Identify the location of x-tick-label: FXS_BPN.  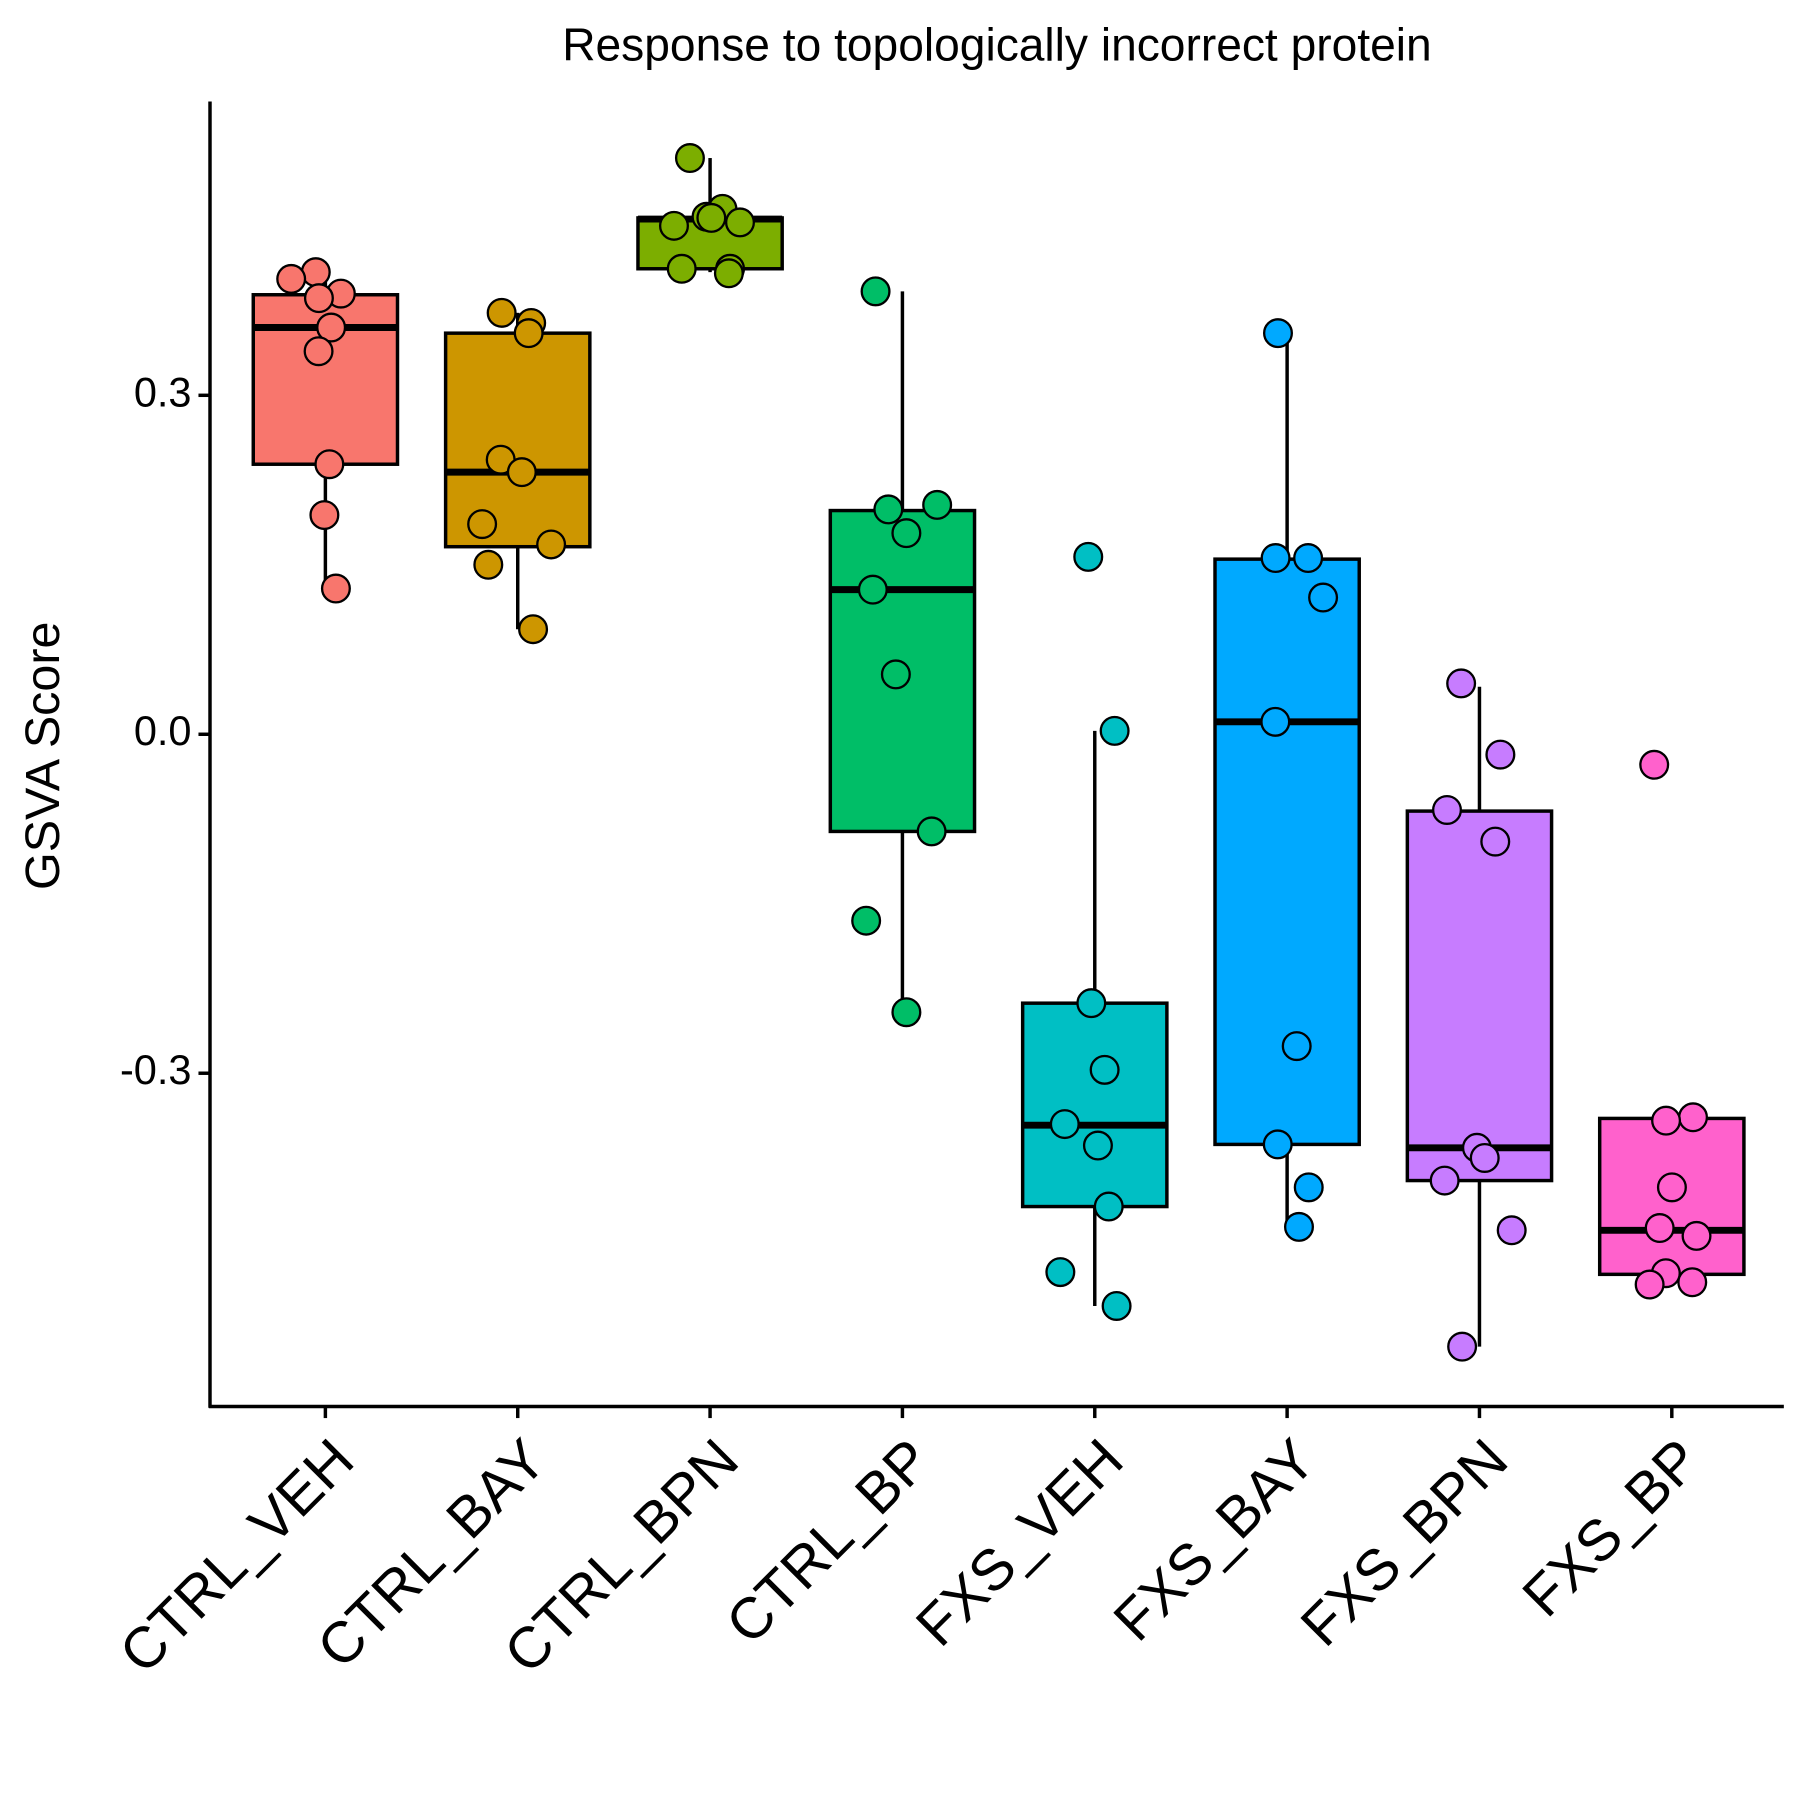
(1404, 1542).